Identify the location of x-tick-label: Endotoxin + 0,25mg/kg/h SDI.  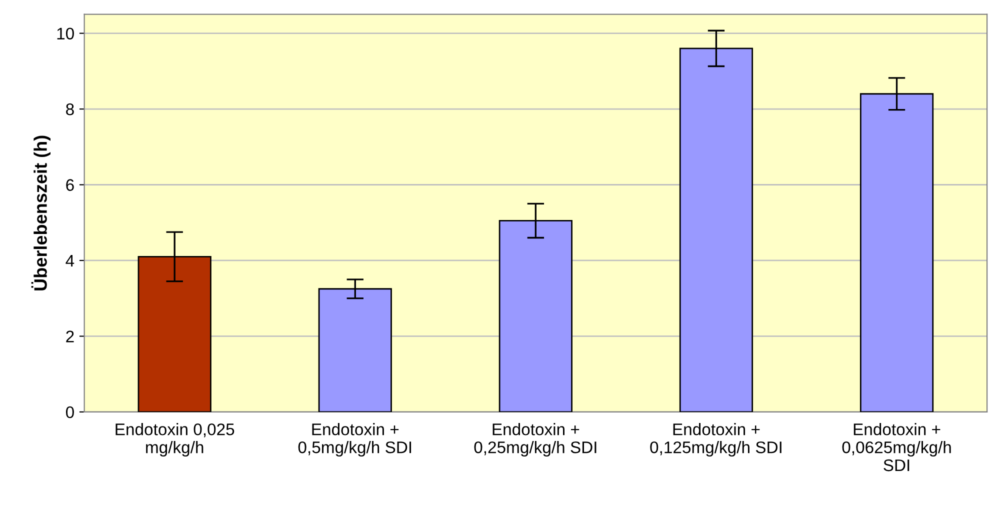
(535, 440).